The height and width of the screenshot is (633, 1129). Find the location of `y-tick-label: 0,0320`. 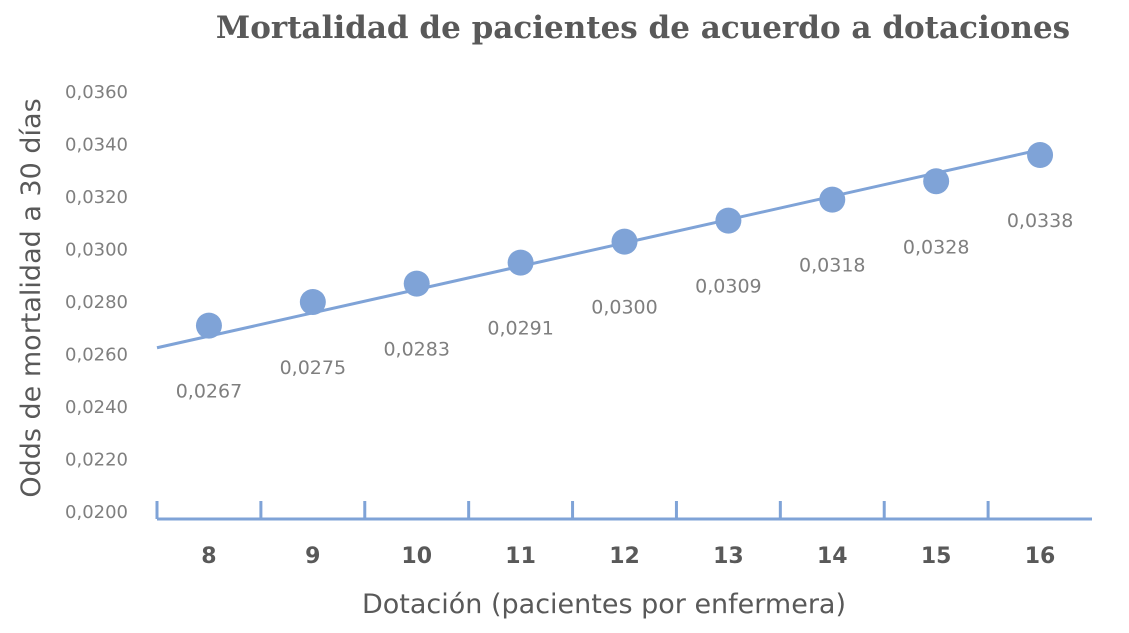

y-tick-label: 0,0320 is located at coordinates (96, 197).